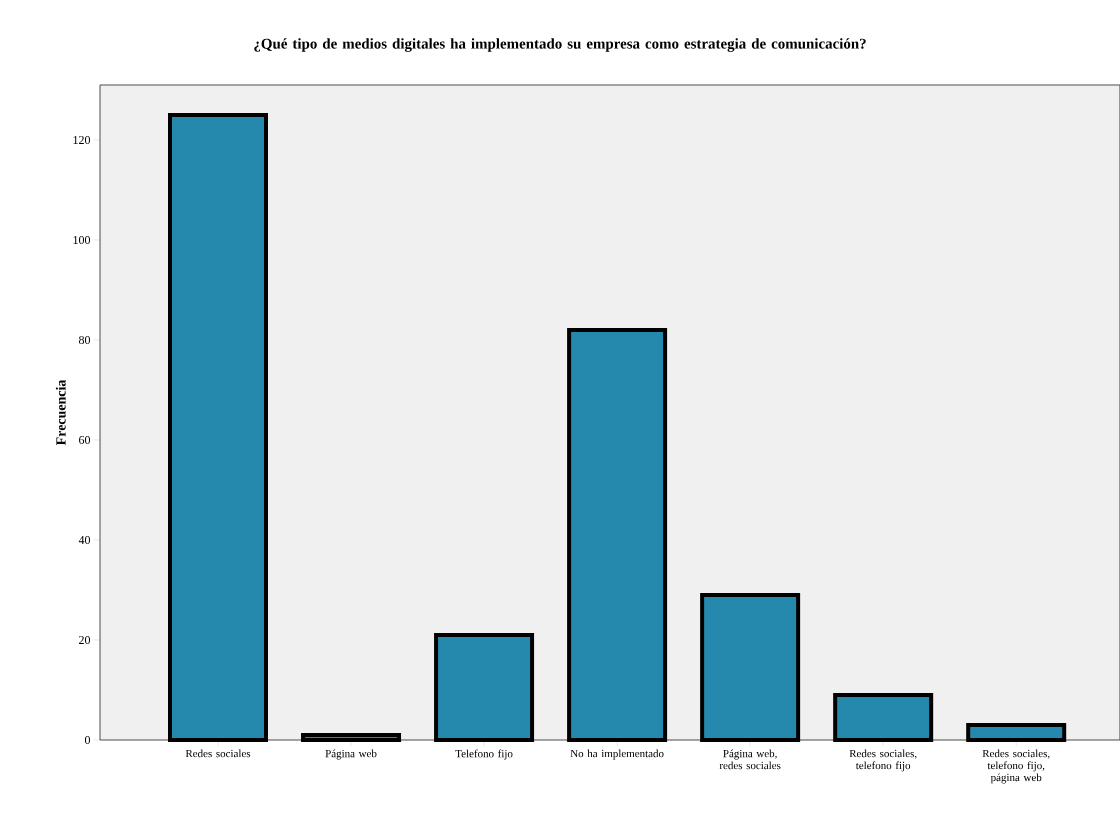 The image size is (1120, 815). Describe the element at coordinates (82, 240) in the screenshot. I see `y-tick-label: 100` at that location.